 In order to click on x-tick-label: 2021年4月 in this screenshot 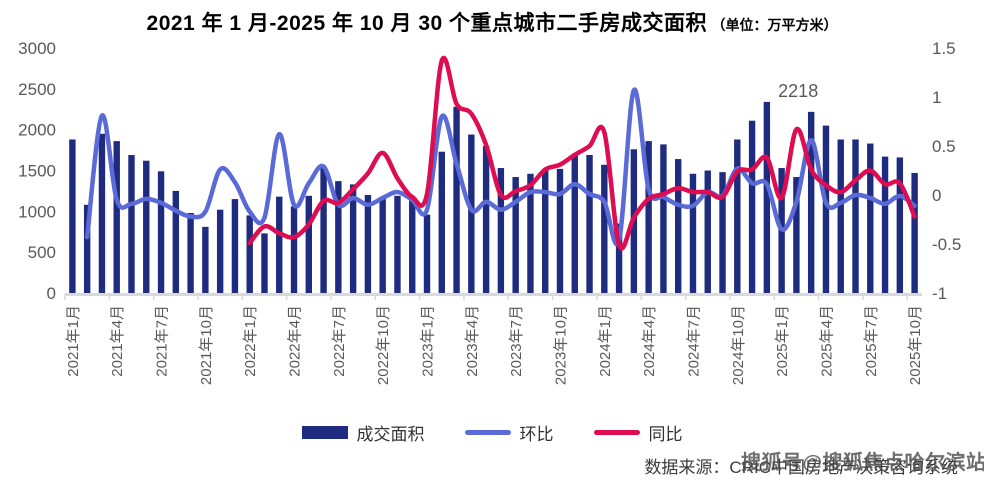, I will do `click(117, 341)`.